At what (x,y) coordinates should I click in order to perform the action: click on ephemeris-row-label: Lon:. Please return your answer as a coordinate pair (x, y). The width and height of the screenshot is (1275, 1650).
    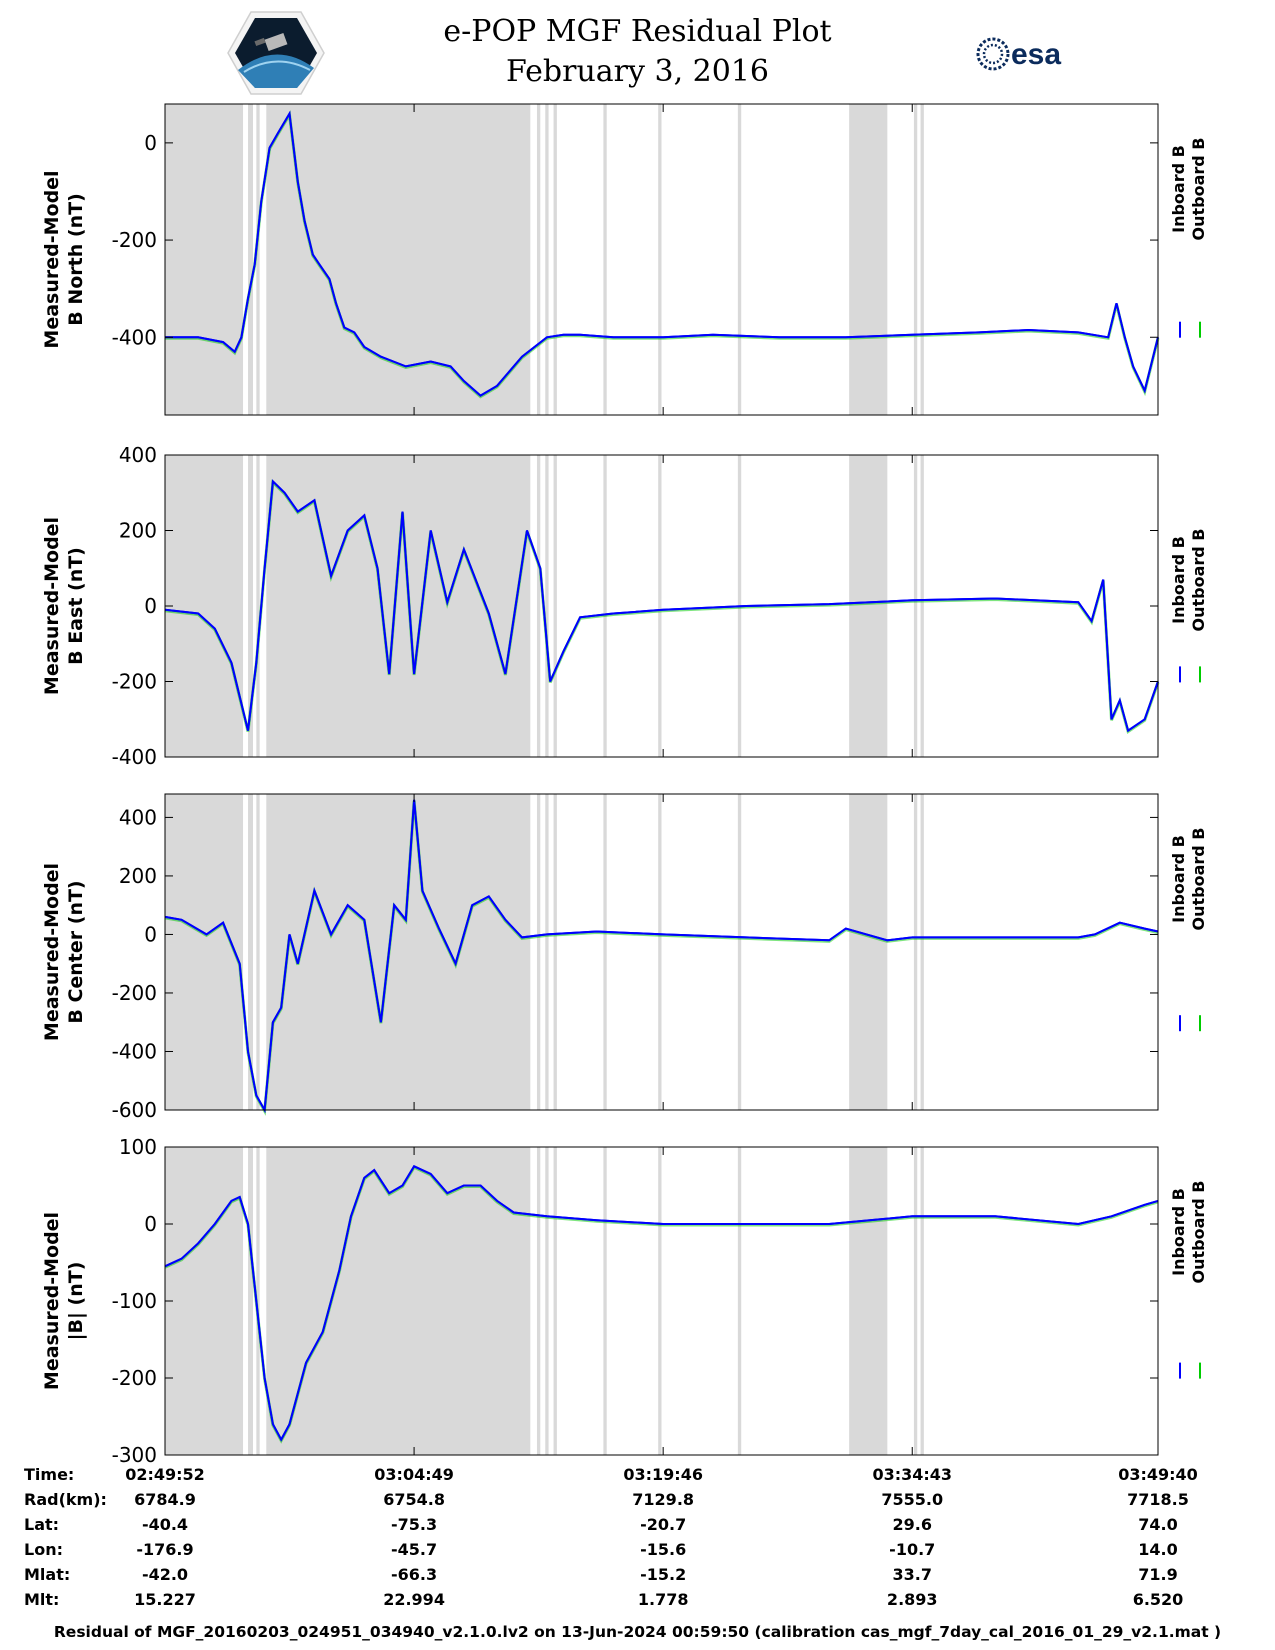
    Looking at the image, I should click on (43, 1549).